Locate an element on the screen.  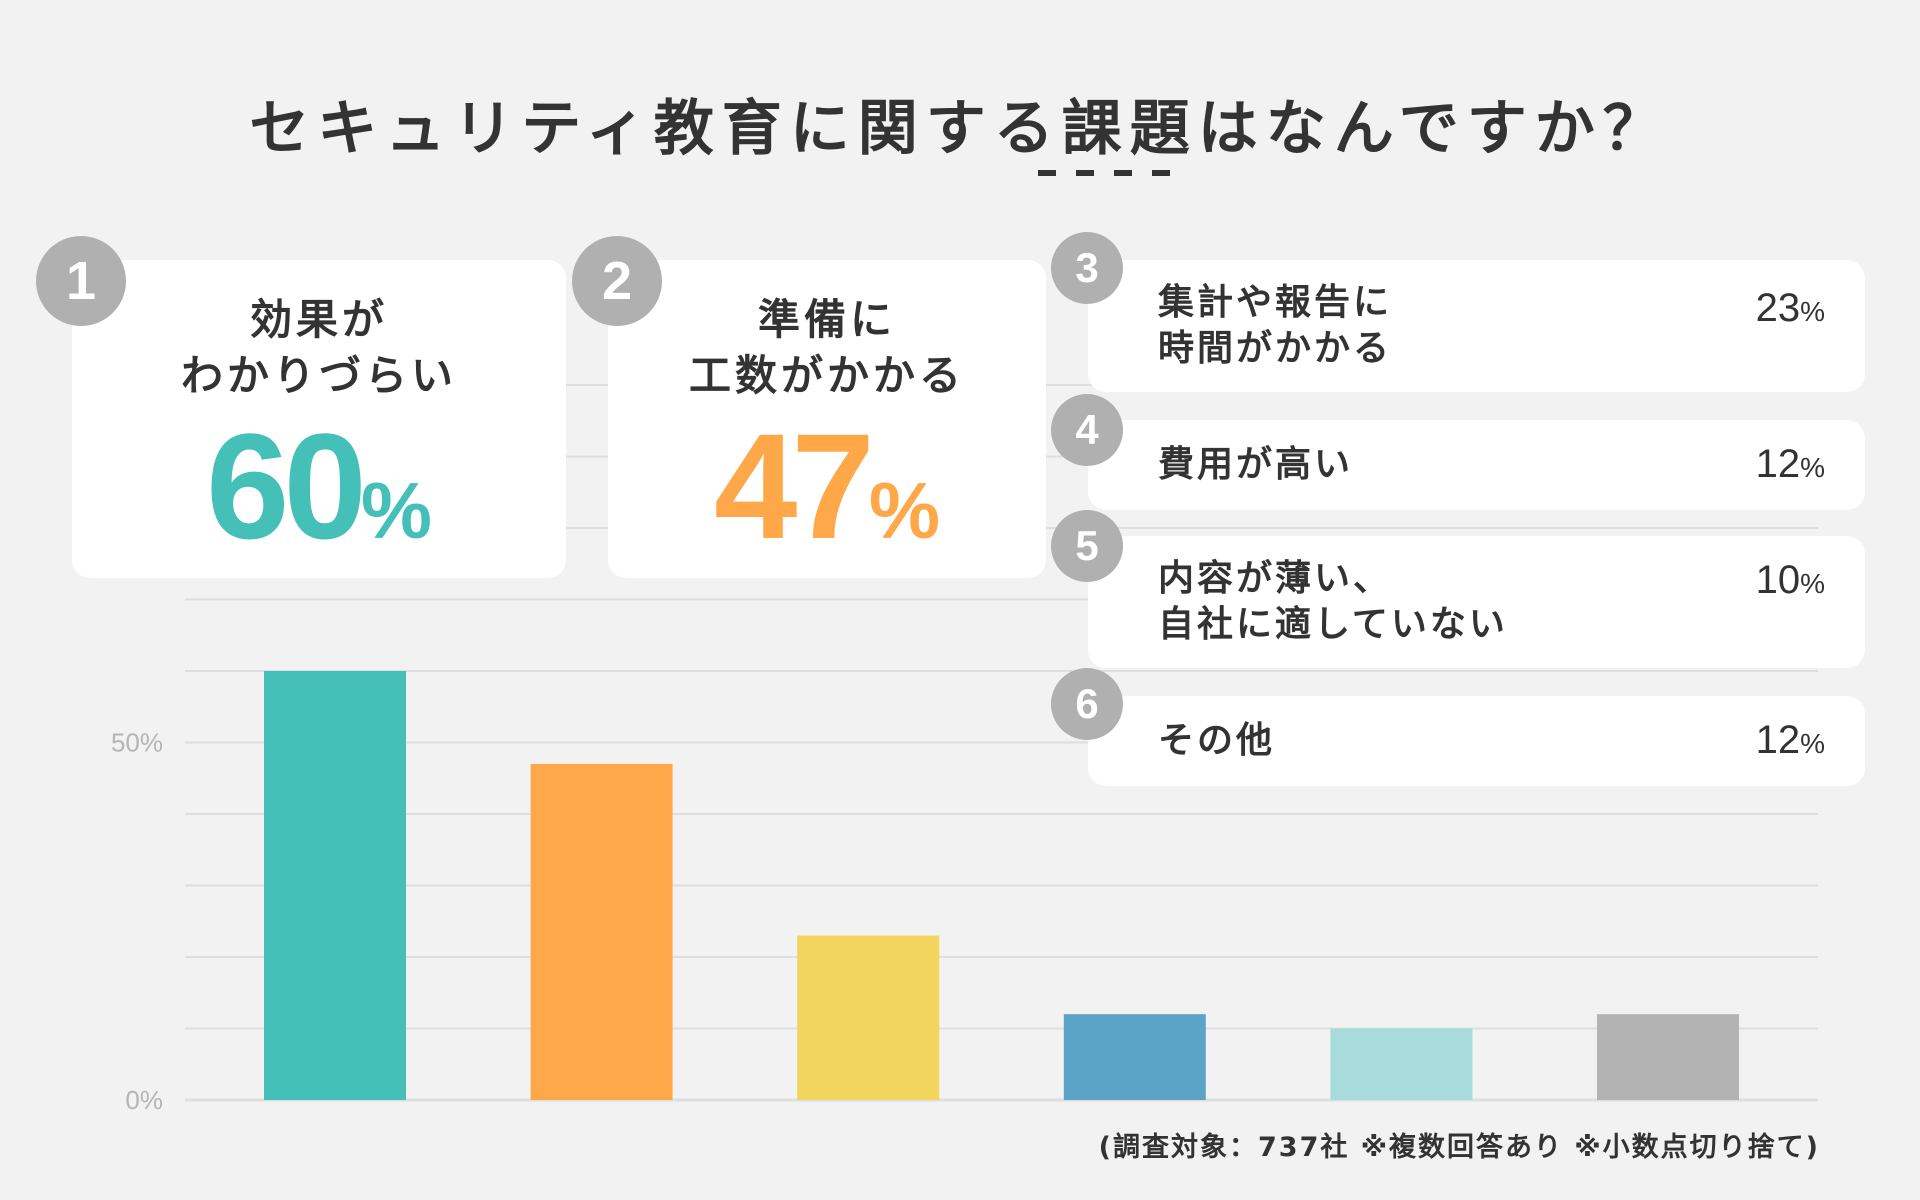
rank-2-unit: % is located at coordinates (904, 510).